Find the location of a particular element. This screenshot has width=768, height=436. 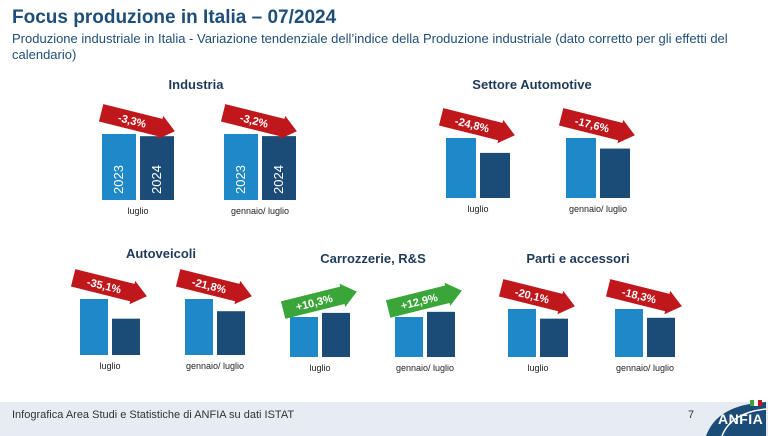

panel-title-parti-accessori: Parti e accessori is located at coordinates (578, 258).